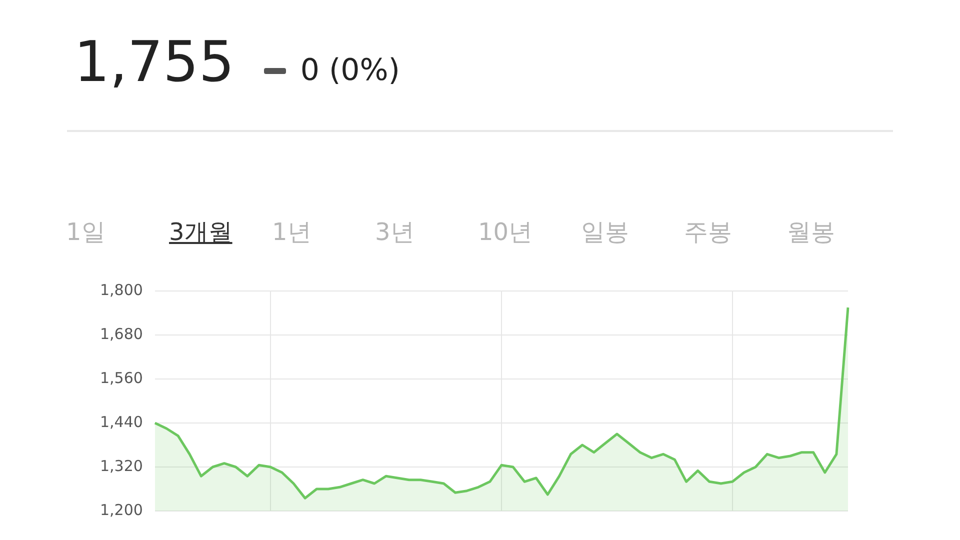  What do you see at coordinates (292, 232) in the screenshot?
I see `text: 1년` at bounding box center [292, 232].